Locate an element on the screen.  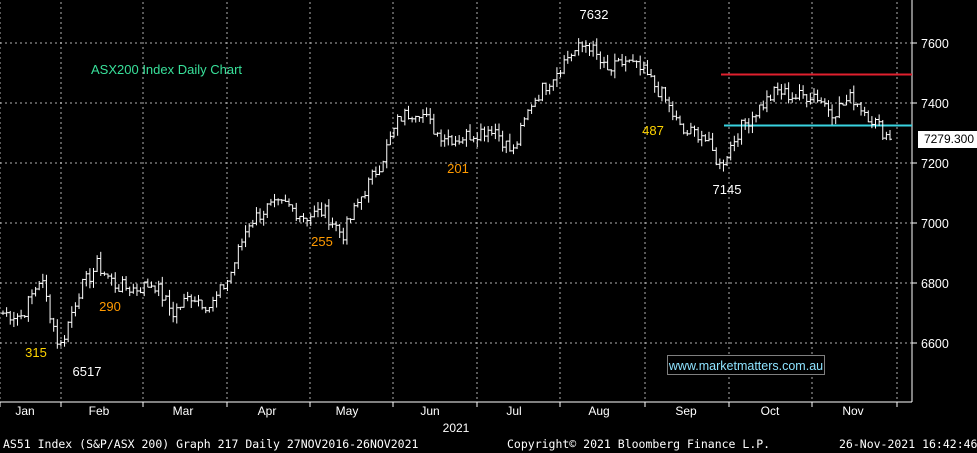
annotation-label: 290 is located at coordinates (110, 306).